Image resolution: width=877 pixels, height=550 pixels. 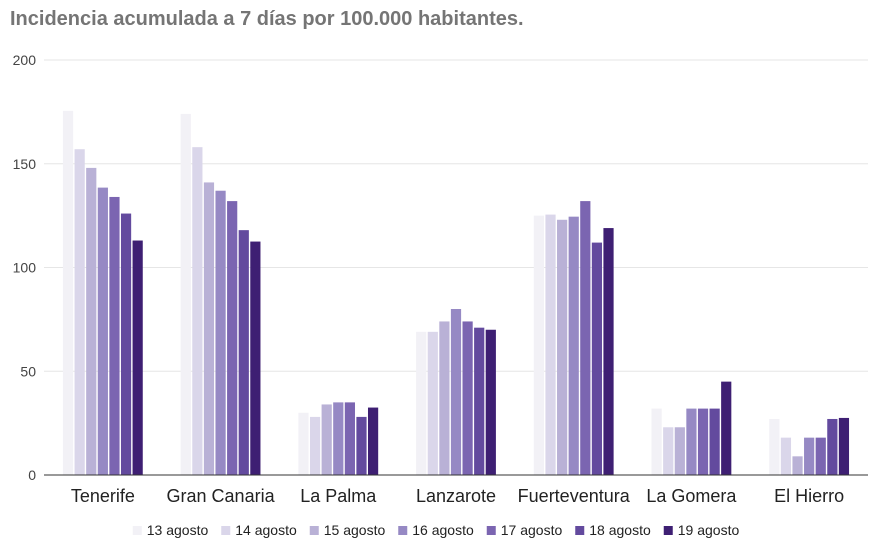 I want to click on legend-label: 16 agosto, so click(x=443, y=530).